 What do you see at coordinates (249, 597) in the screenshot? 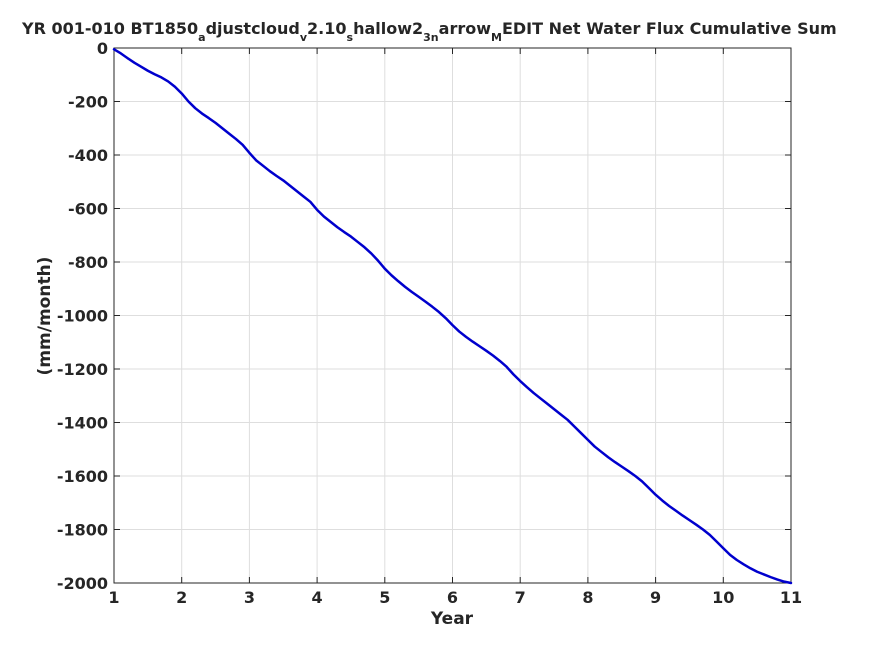
I see `x-tick-label: 3` at bounding box center [249, 597].